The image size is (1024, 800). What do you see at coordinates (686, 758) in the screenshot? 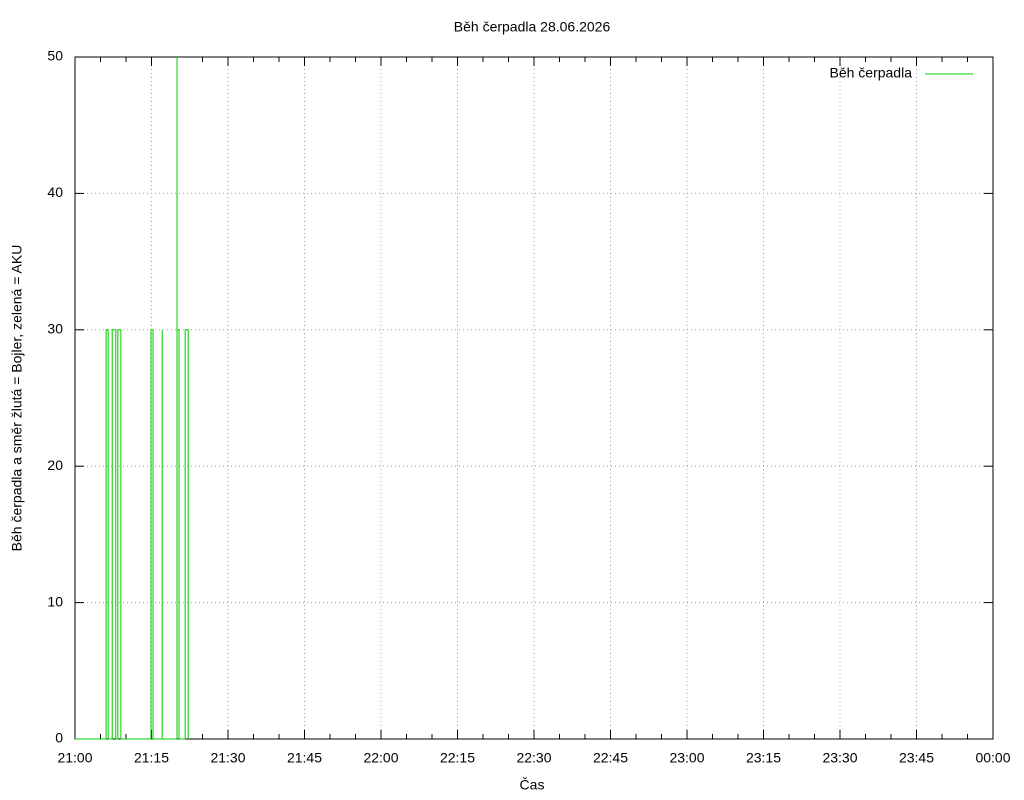
I see `x-tick-label: 23:00` at bounding box center [686, 758].